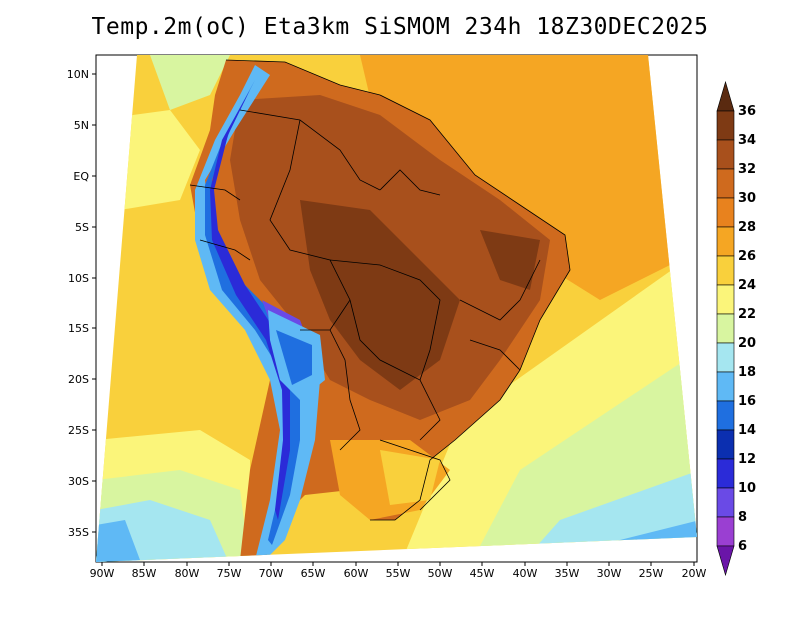  What do you see at coordinates (78, 328) in the screenshot?
I see `lat-label: 15S` at bounding box center [78, 328].